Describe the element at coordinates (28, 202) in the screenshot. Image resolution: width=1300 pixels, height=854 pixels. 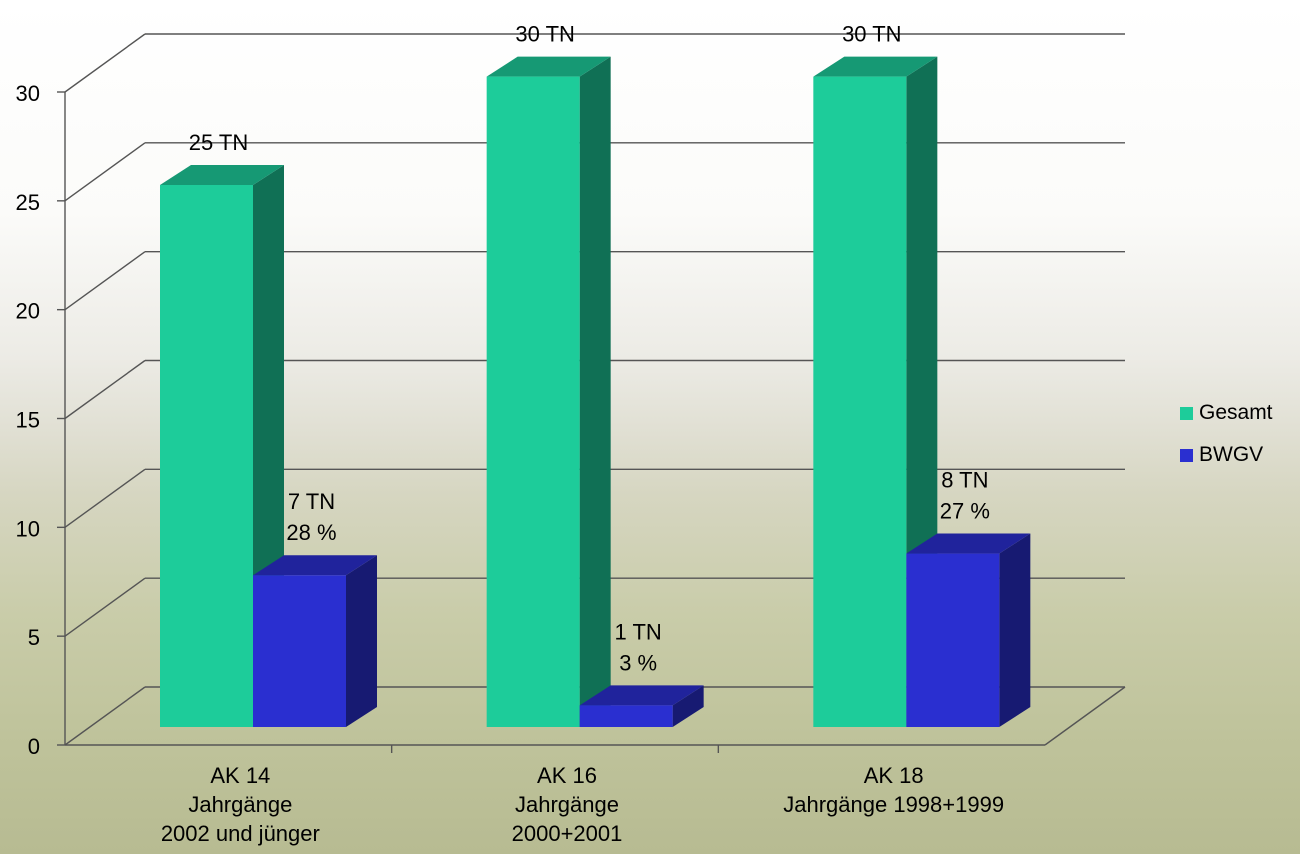
I see `y-tick-label: 25` at that location.